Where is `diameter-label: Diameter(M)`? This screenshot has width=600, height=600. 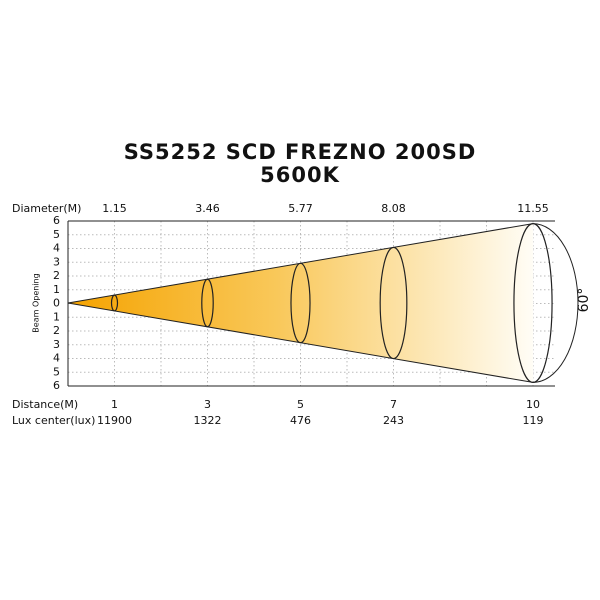
diameter-label: Diameter(M) is located at coordinates (46, 208).